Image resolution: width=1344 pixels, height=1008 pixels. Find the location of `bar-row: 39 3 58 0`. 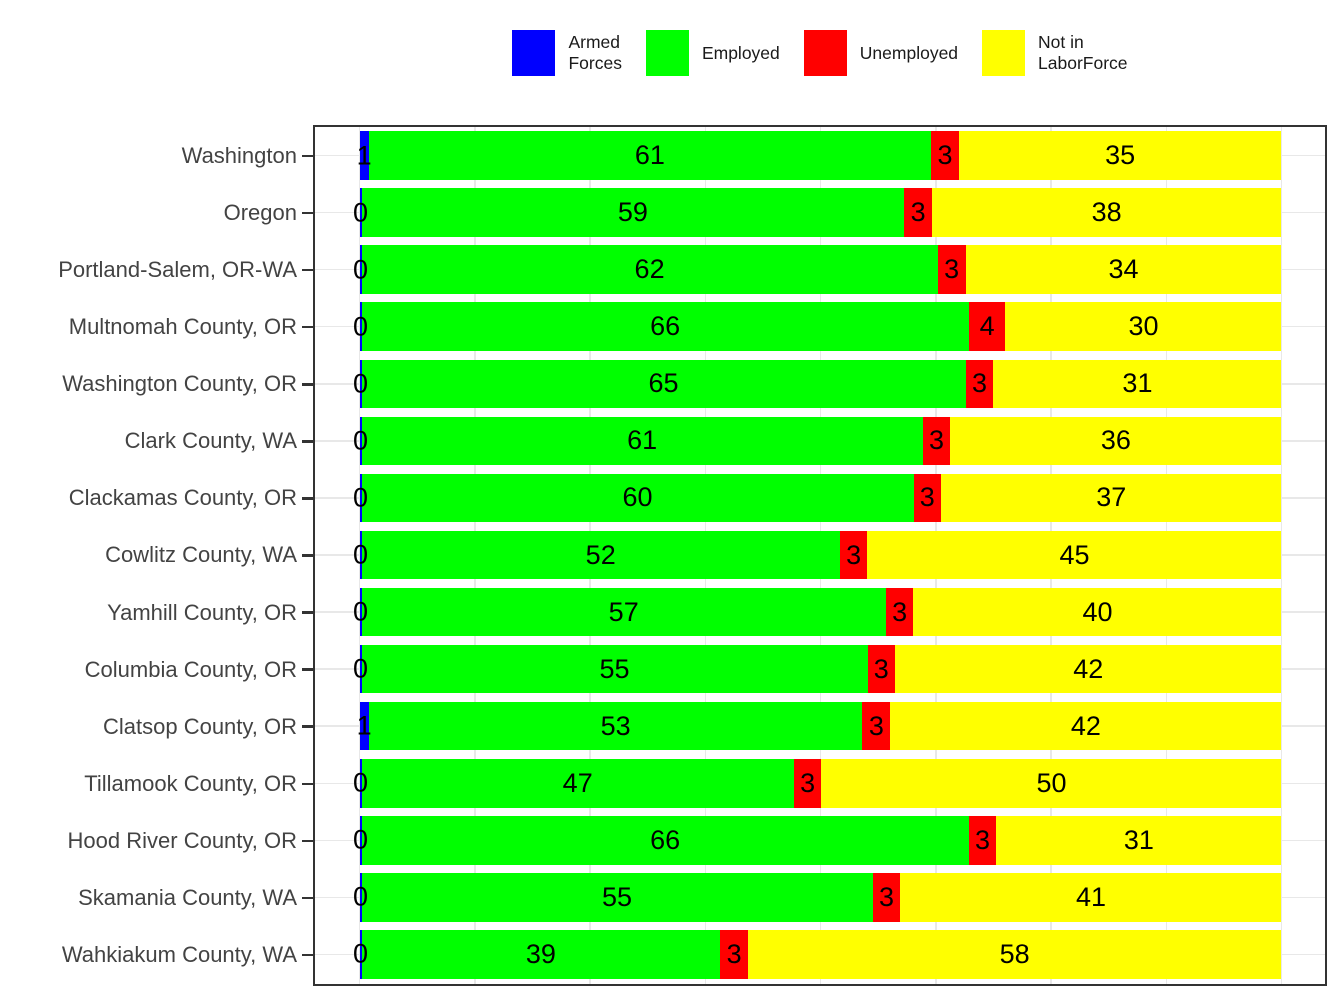

bar-row: 39 3 58 0 is located at coordinates (817, 954).